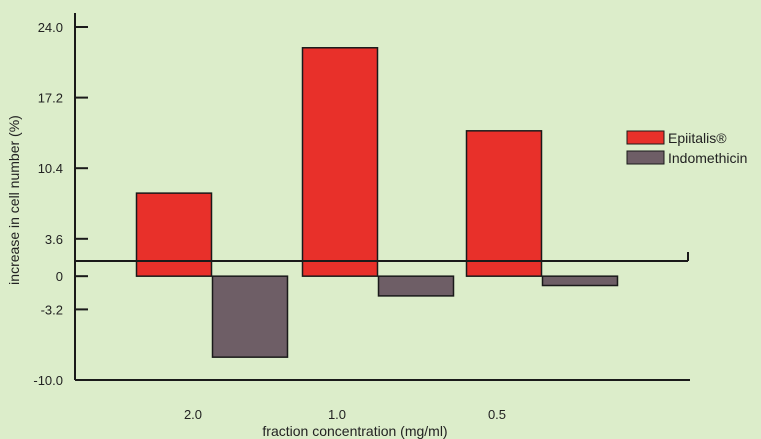 This screenshot has width=761, height=439. Describe the element at coordinates (48, 380) in the screenshot. I see `y-tick-label: -10.0` at that location.